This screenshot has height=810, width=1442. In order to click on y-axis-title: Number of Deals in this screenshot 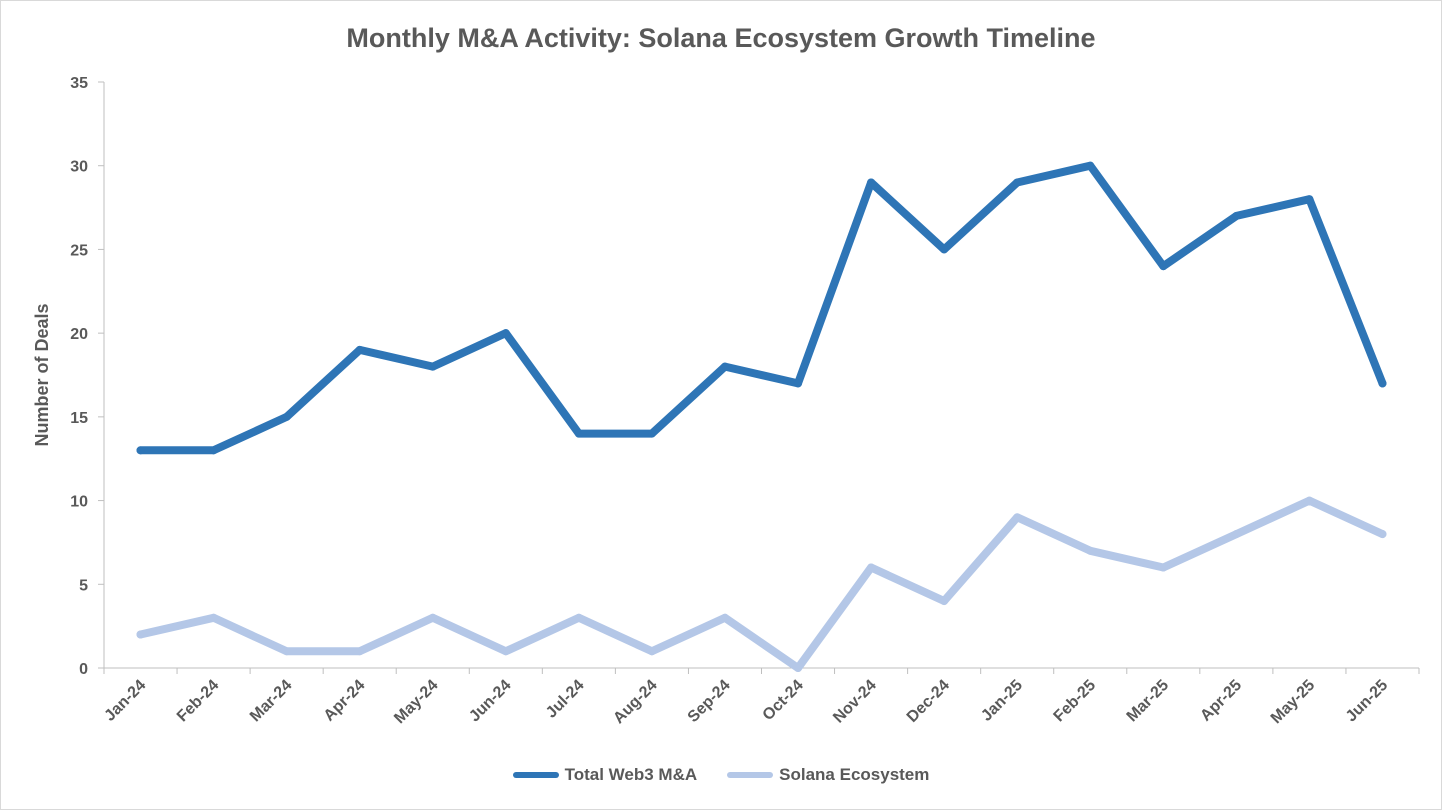, I will do `click(42, 374)`.